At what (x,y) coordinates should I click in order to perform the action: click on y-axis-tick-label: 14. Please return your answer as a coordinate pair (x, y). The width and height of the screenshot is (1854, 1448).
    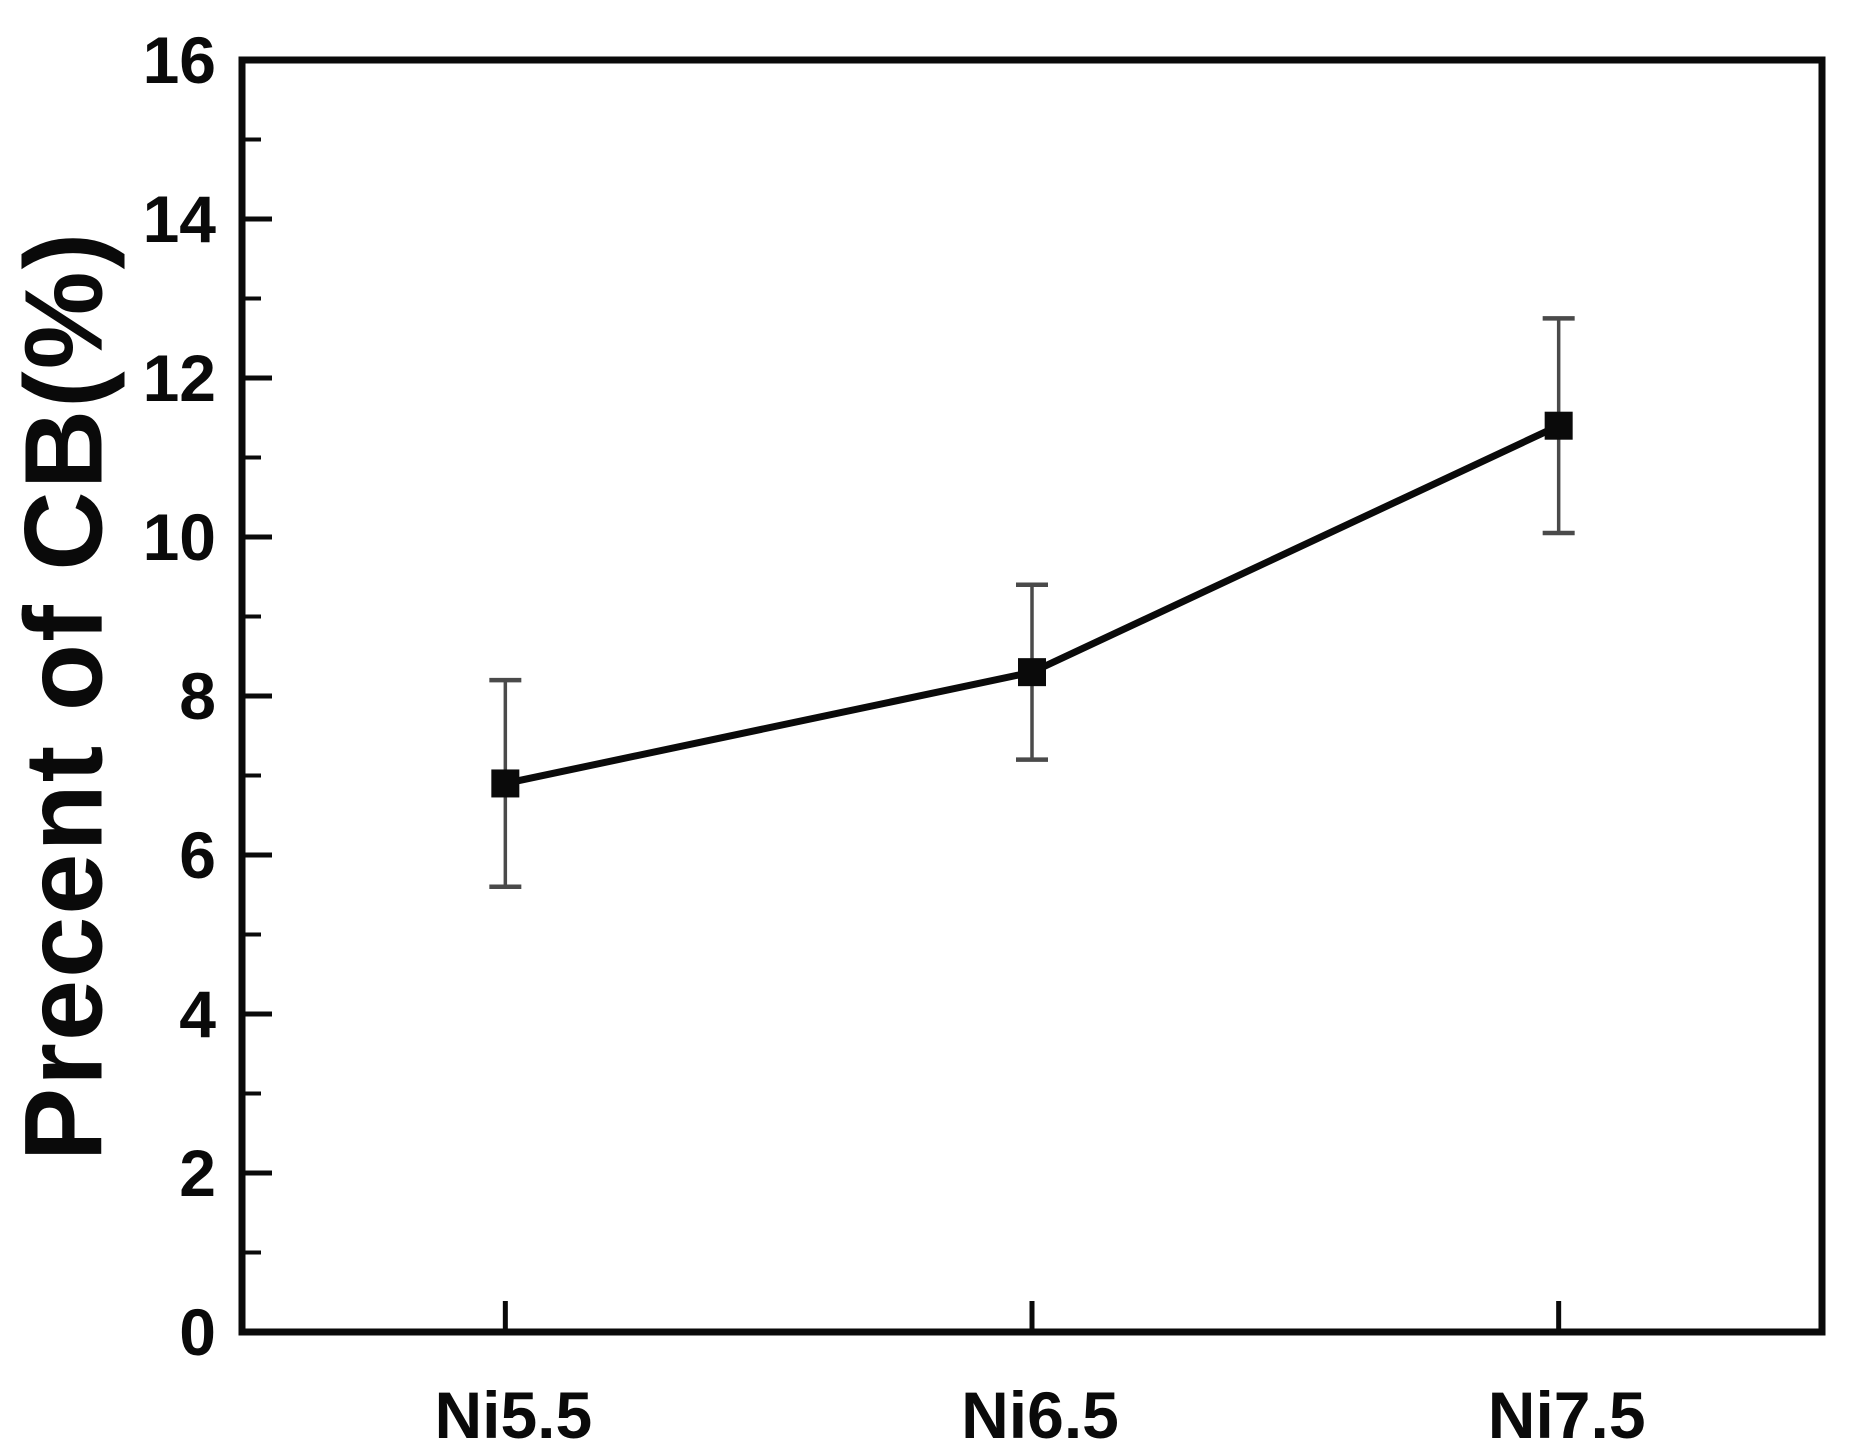
    Looking at the image, I should click on (180, 219).